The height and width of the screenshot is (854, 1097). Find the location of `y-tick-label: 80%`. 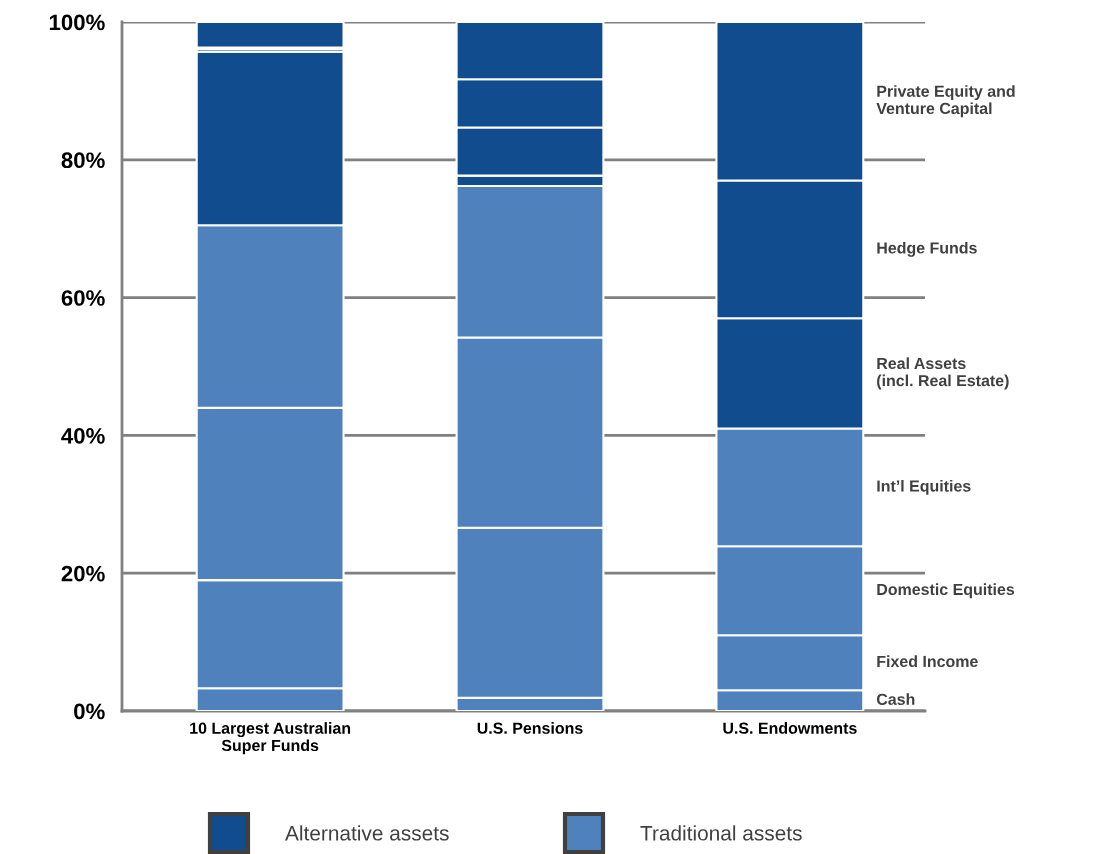

y-tick-label: 80% is located at coordinates (83, 160).